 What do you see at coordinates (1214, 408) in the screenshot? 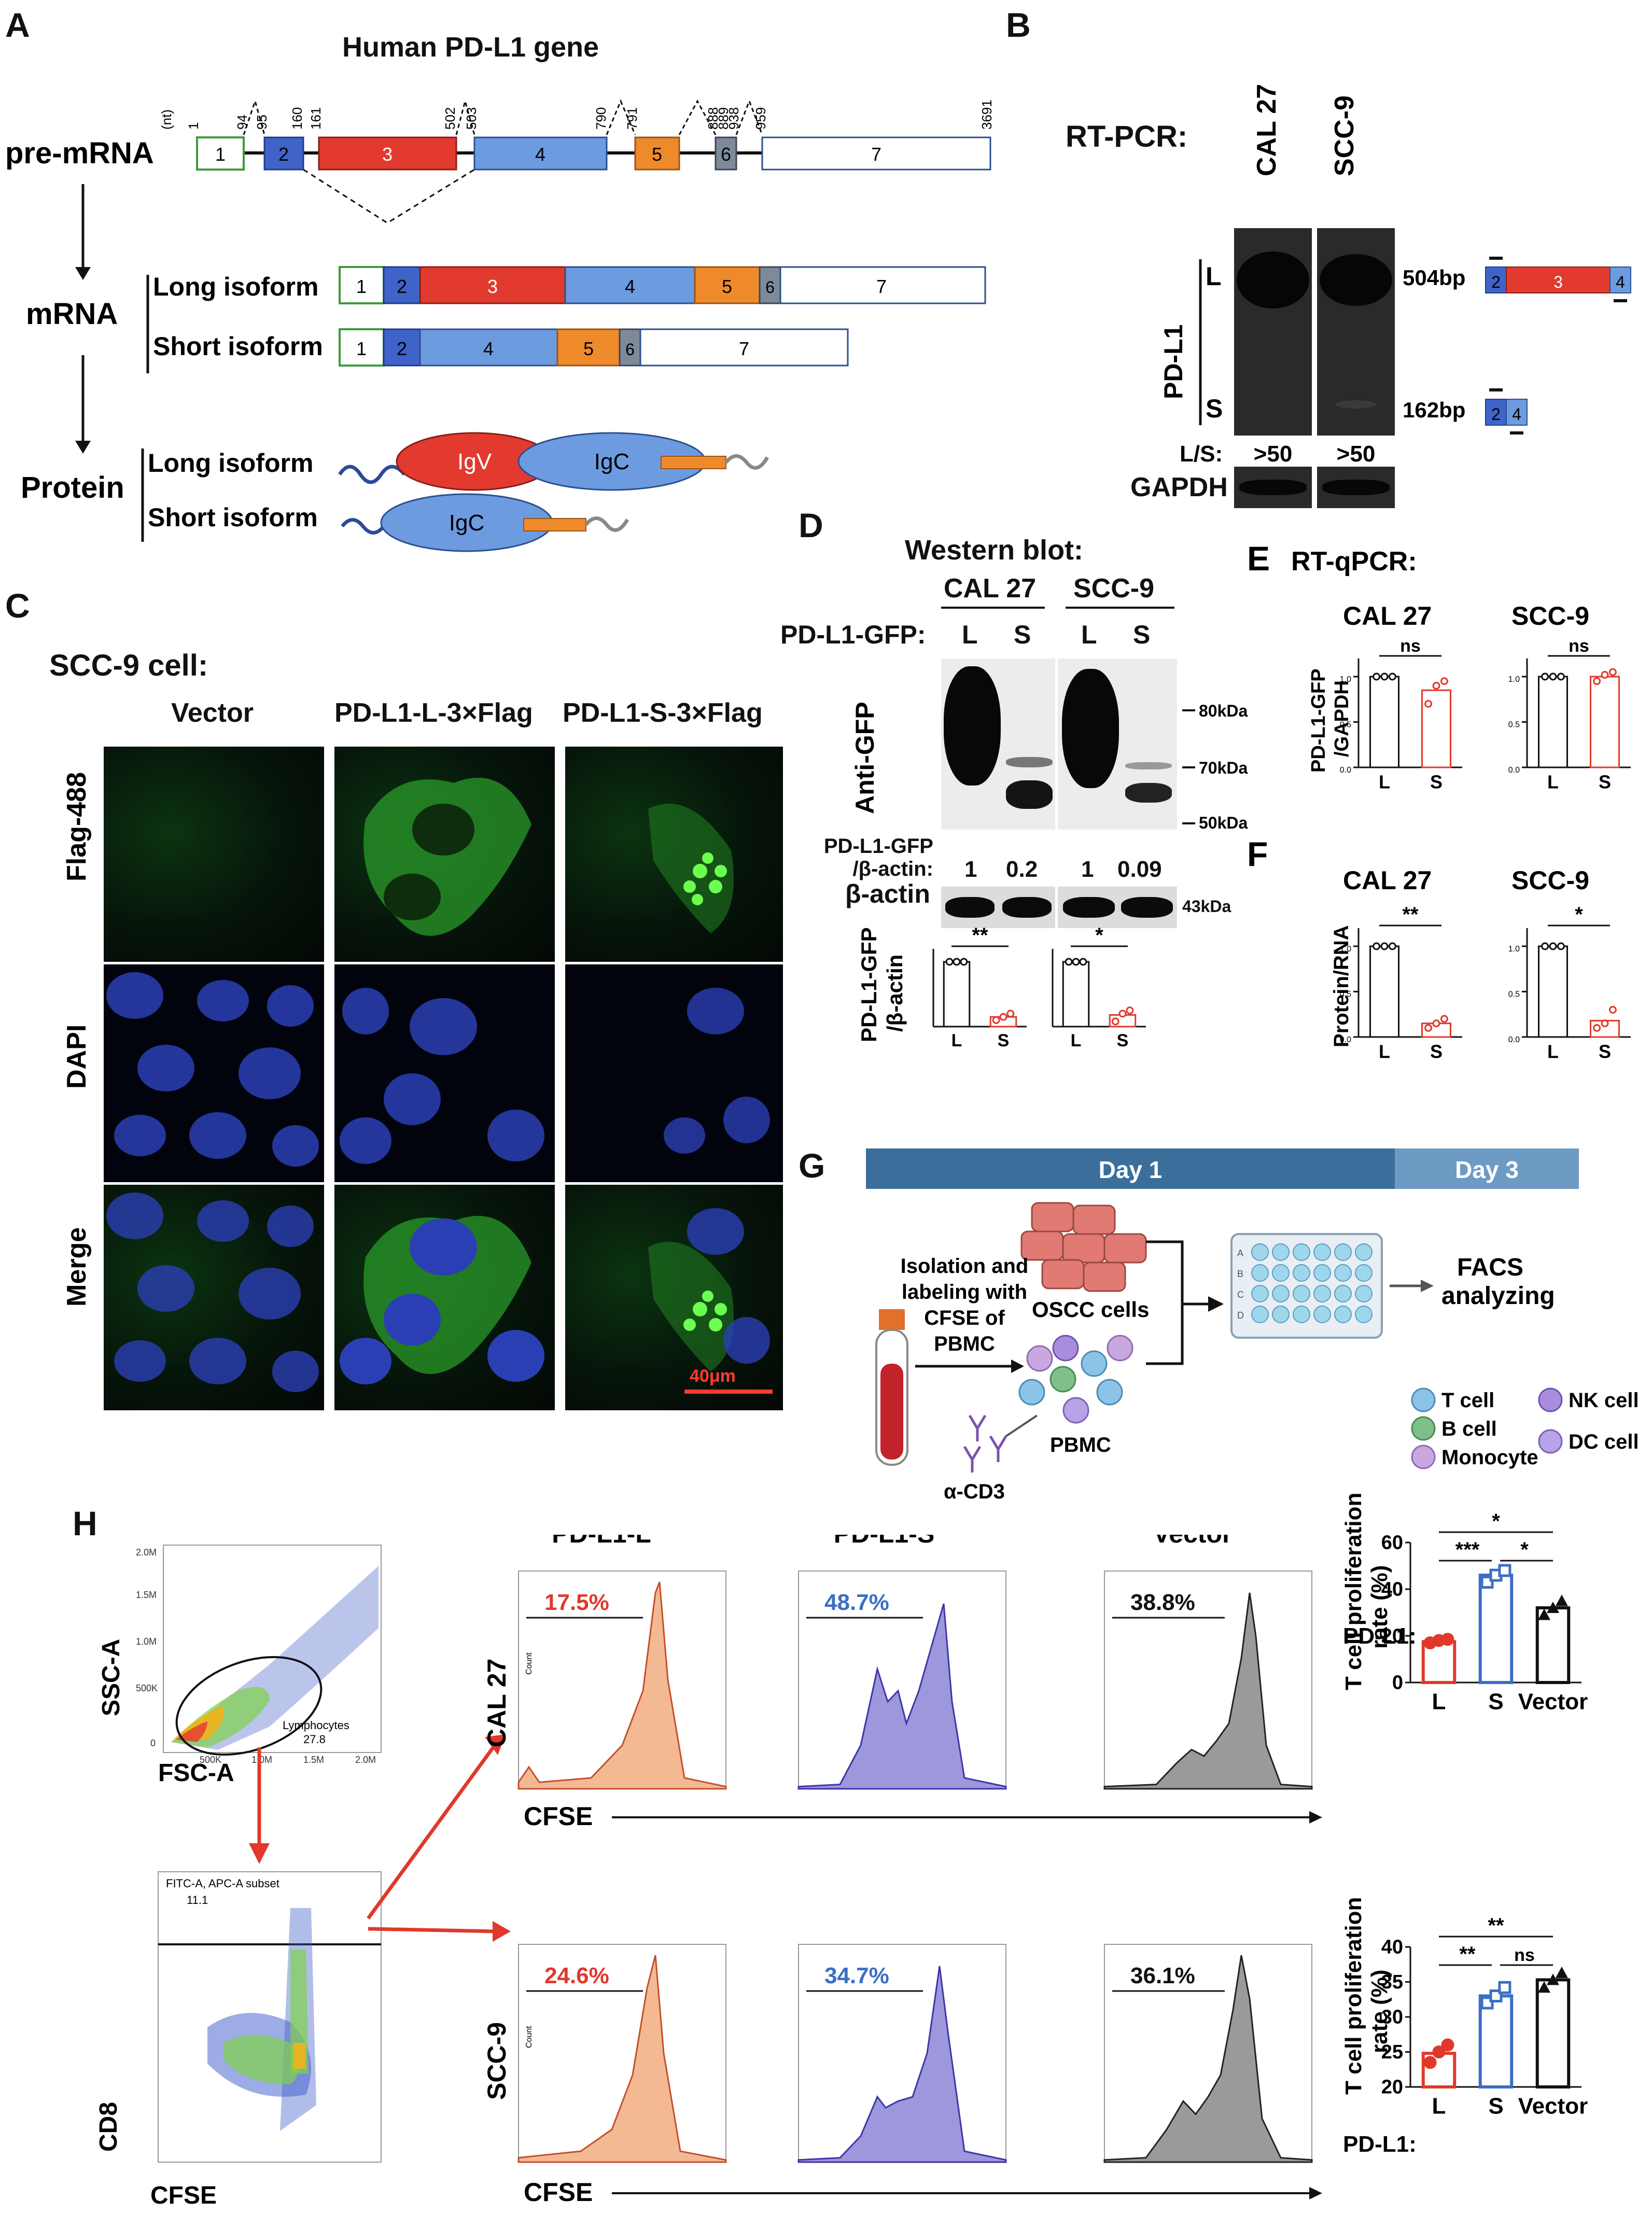
I see `band-s-label: S` at bounding box center [1214, 408].